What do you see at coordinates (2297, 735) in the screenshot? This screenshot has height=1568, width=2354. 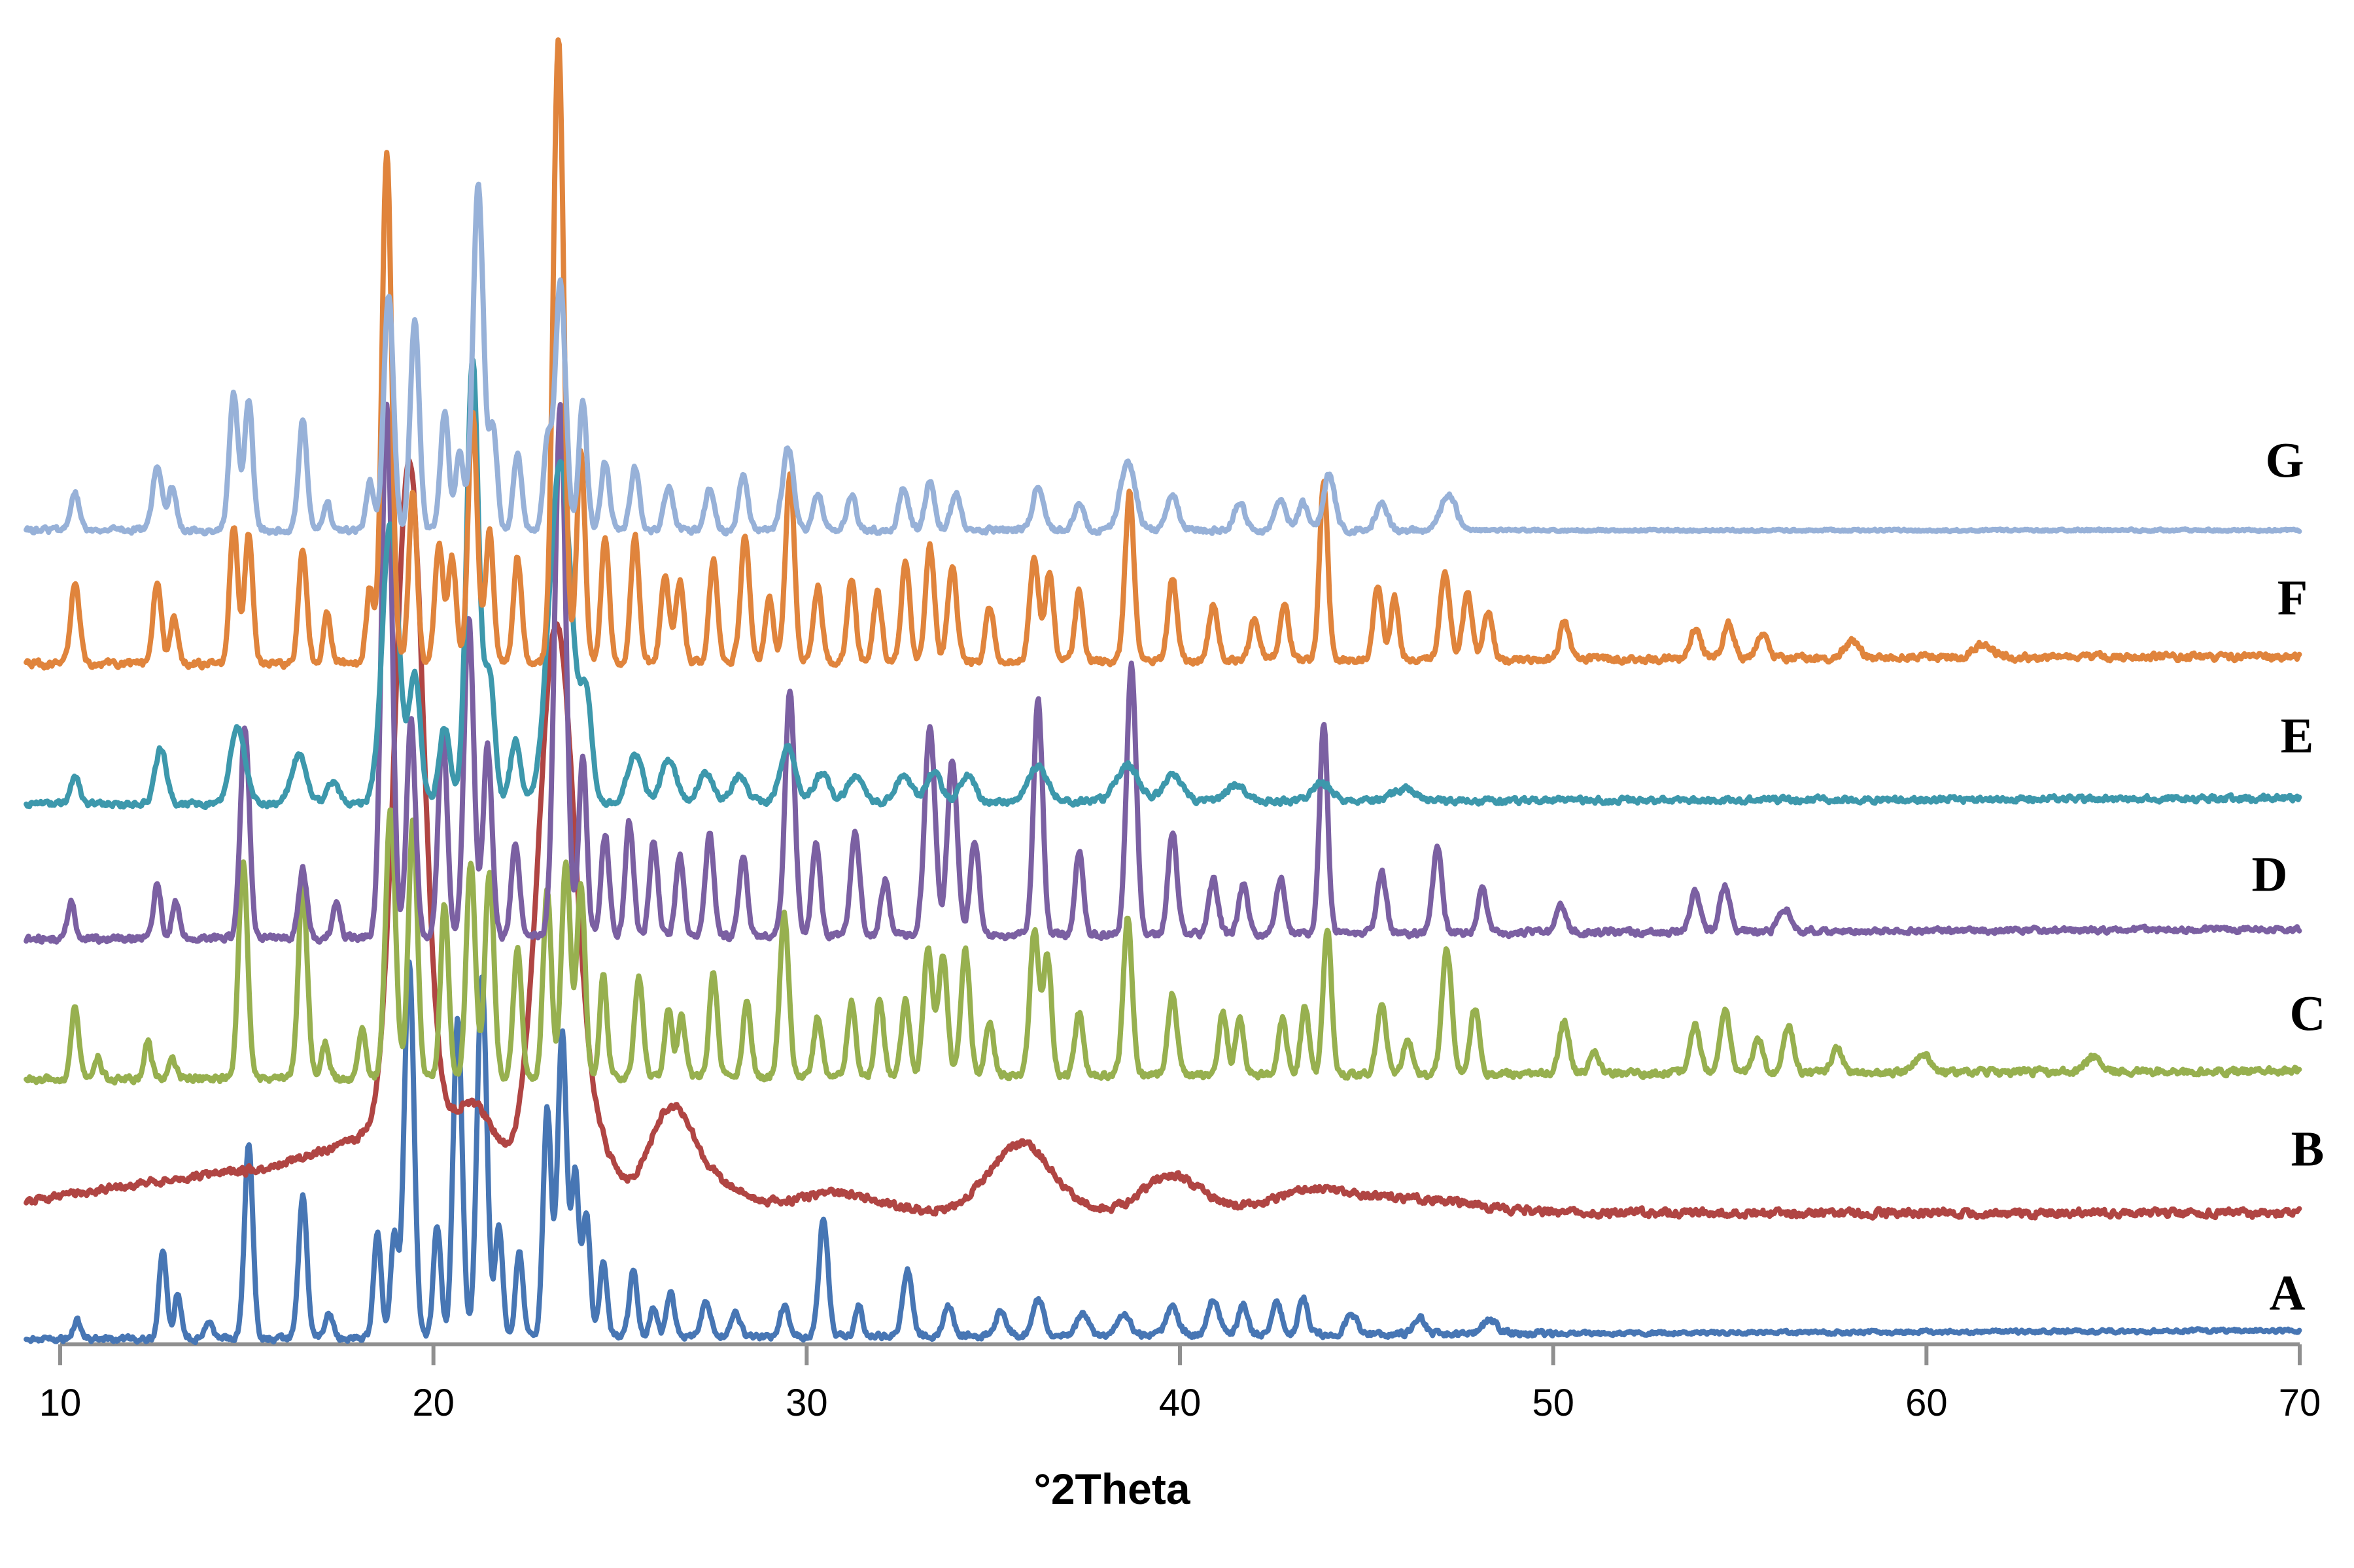 I see `series-label-E: E` at bounding box center [2297, 735].